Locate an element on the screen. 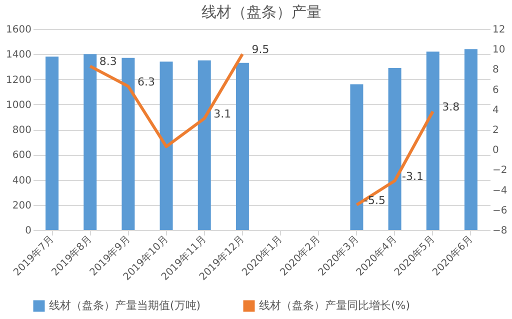 Image resolution: width=512 pixels, height=319 pixels. y-tick-label: 1400 is located at coordinates (19, 55).